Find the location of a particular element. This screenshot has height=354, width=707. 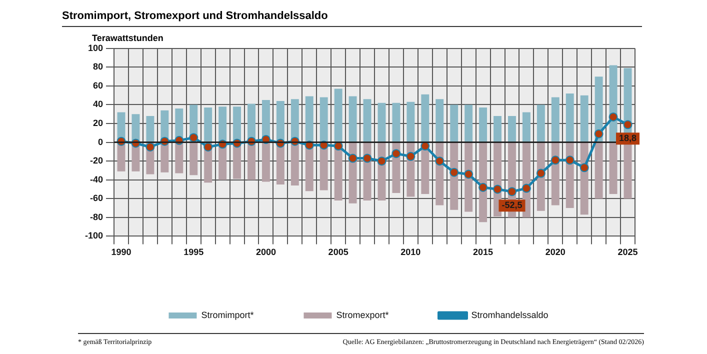

legend-label: Stromhandelssaldo is located at coordinates (509, 315).